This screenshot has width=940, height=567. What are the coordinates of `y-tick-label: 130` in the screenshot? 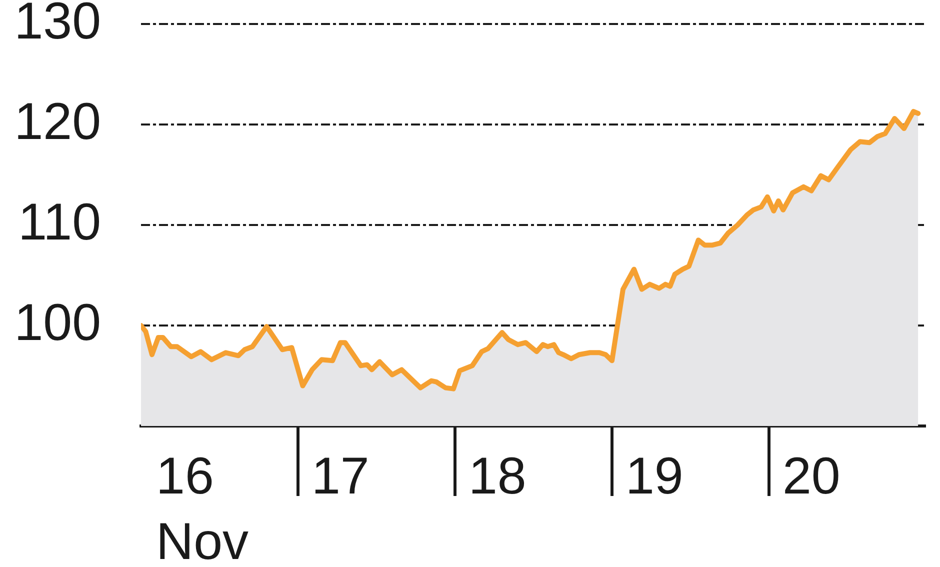 It's located at (57, 25).